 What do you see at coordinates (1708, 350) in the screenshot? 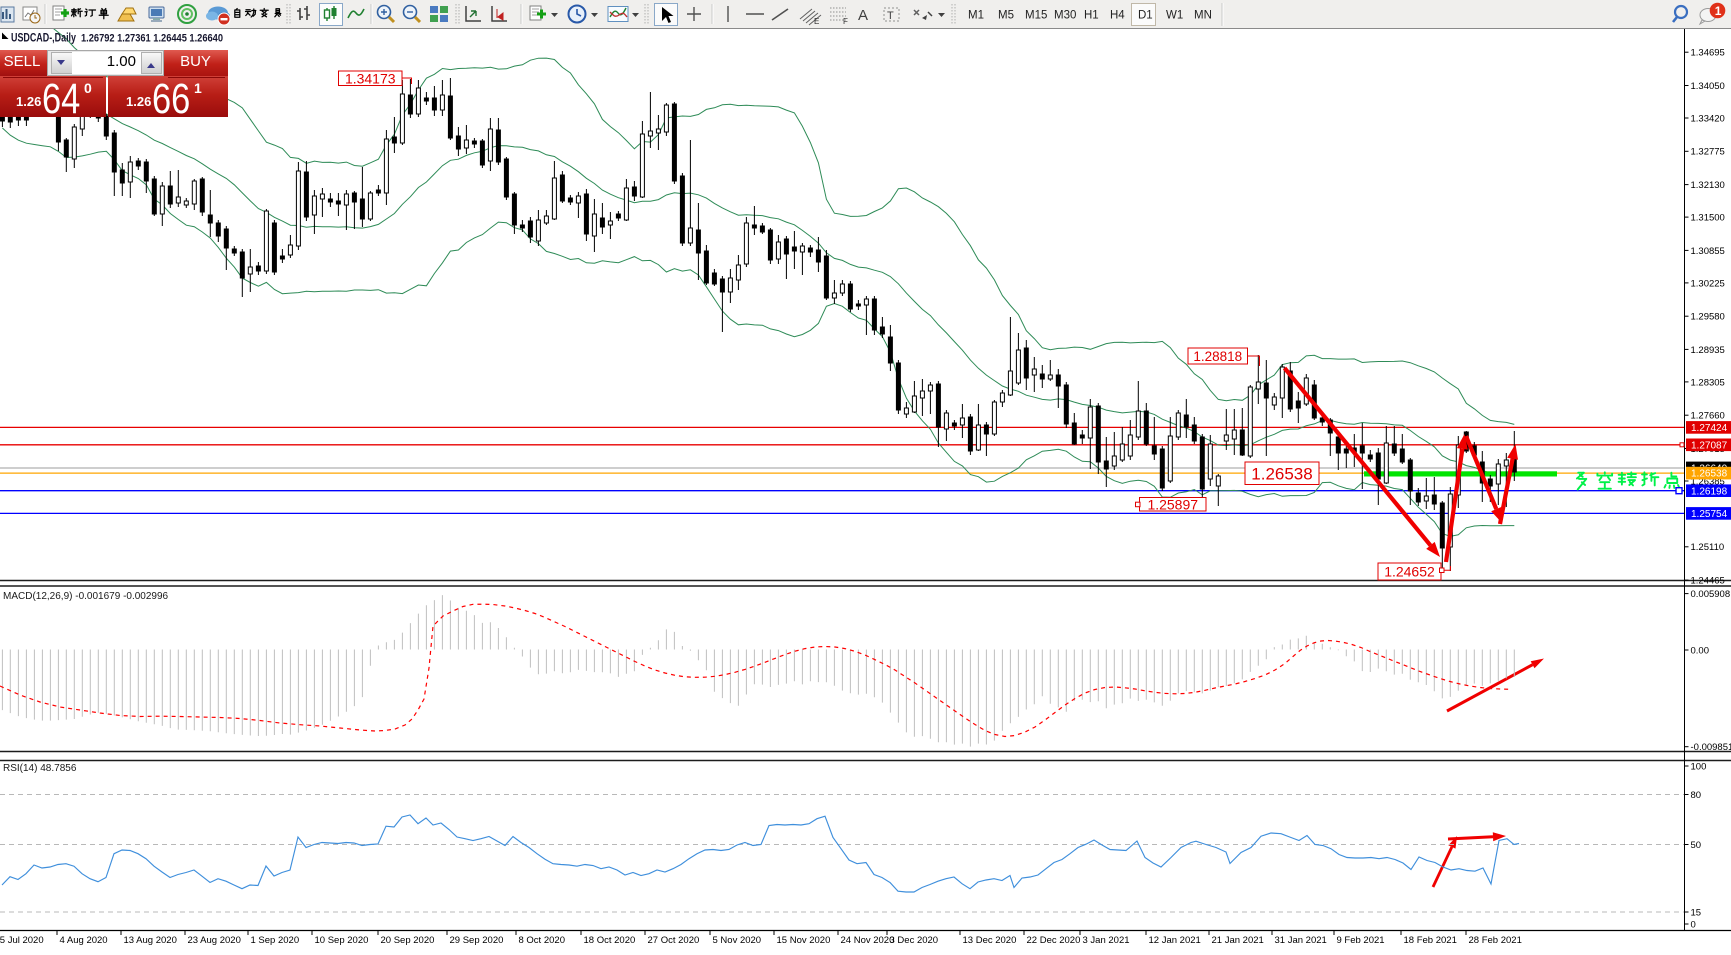
I see `svg-text: 1.28935` at bounding box center [1708, 350].